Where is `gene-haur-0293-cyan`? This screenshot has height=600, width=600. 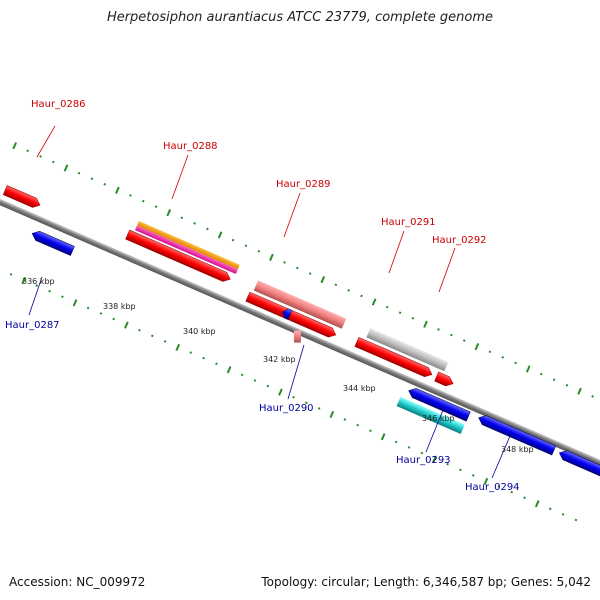
gene-haur-0293-cyan is located at coordinates (430, 415).